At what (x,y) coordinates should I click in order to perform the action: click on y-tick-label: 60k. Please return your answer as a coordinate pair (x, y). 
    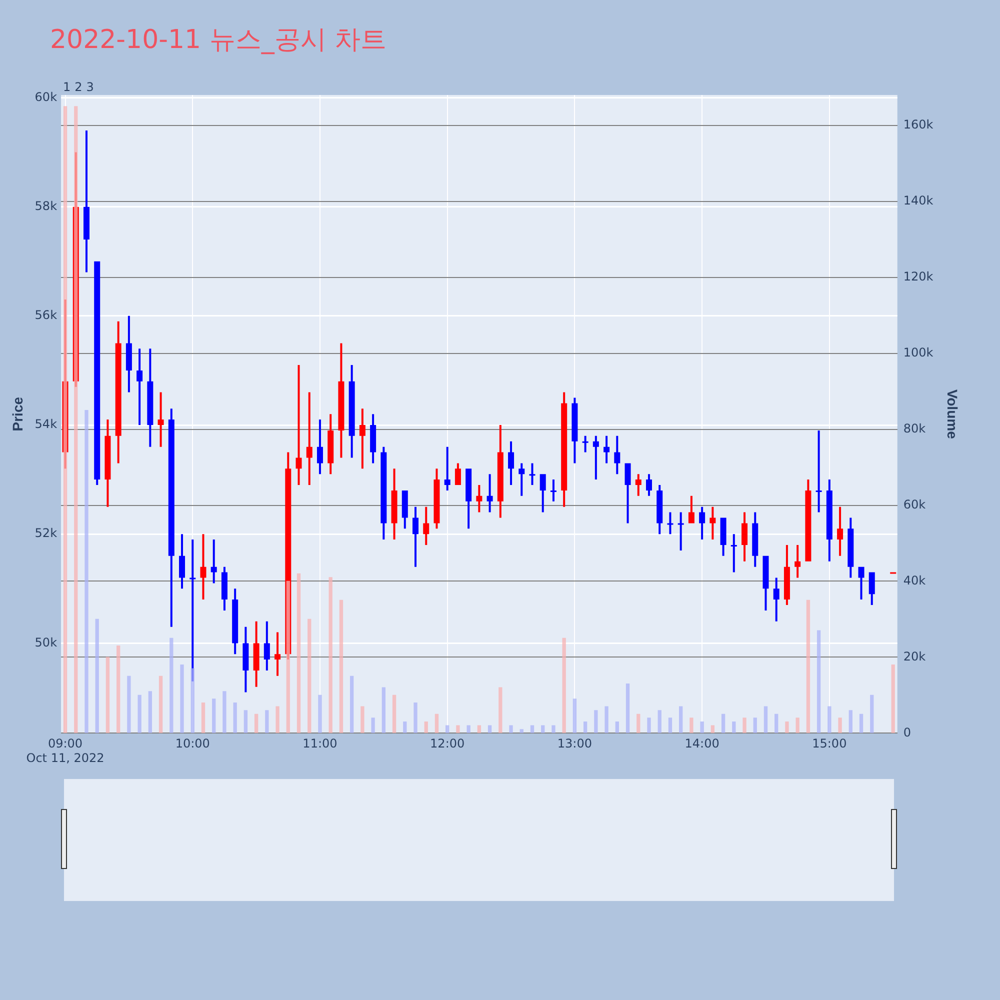
    Looking at the image, I should click on (46, 97).